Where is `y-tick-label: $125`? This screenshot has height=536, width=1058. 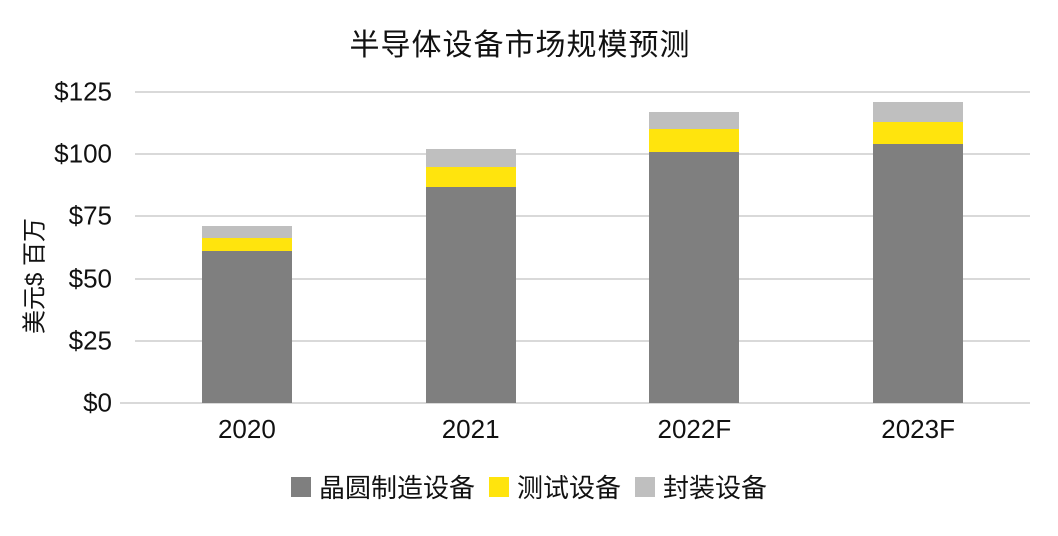 y-tick-label: $125 is located at coordinates (83, 91).